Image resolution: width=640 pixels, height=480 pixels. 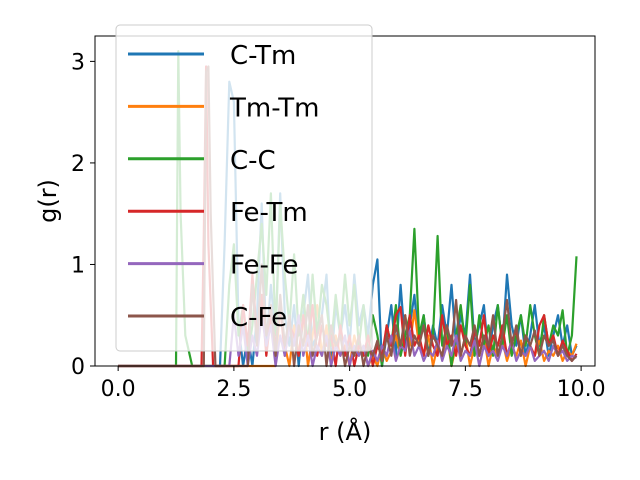 I want to click on legend-label: C-C, so click(x=253, y=161).